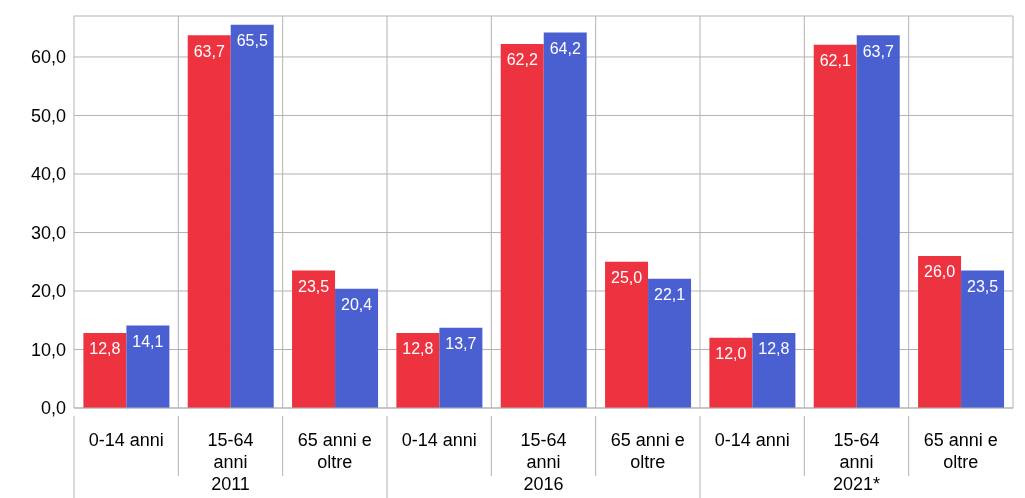  Describe the element at coordinates (48, 115) in the screenshot. I see `y-tick-label: 50,0` at that location.